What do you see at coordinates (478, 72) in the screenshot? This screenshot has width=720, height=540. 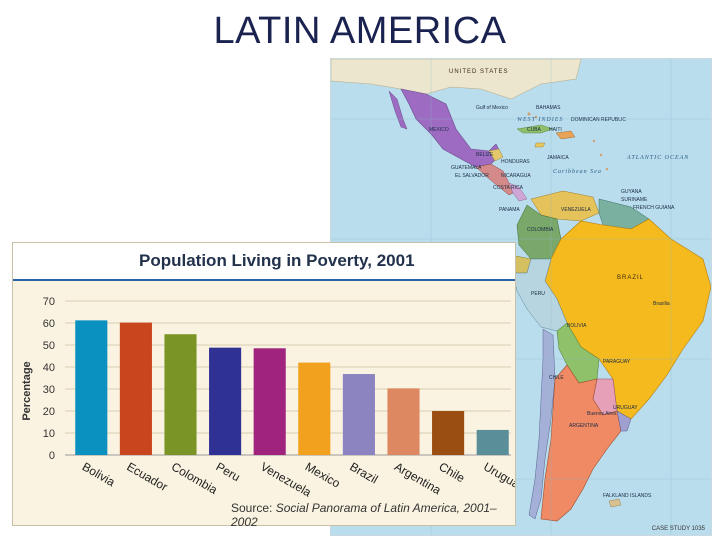 I see `label-united-states: UNITED STATES` at bounding box center [478, 72].